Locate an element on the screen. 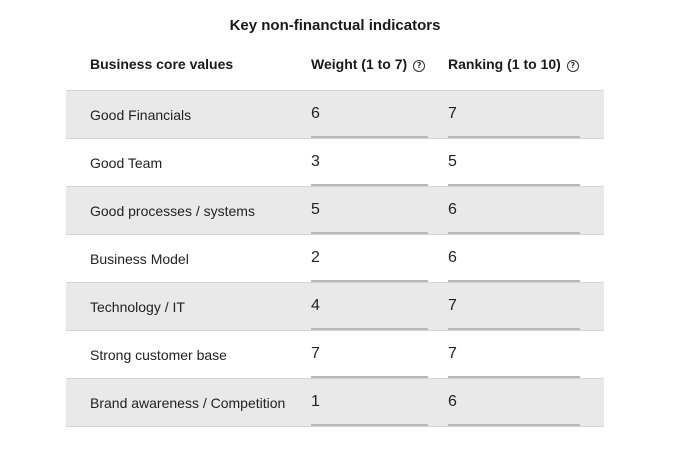 The width and height of the screenshot is (676, 450). header-ranking-label: Ranking (1 to 10) is located at coordinates (504, 64).